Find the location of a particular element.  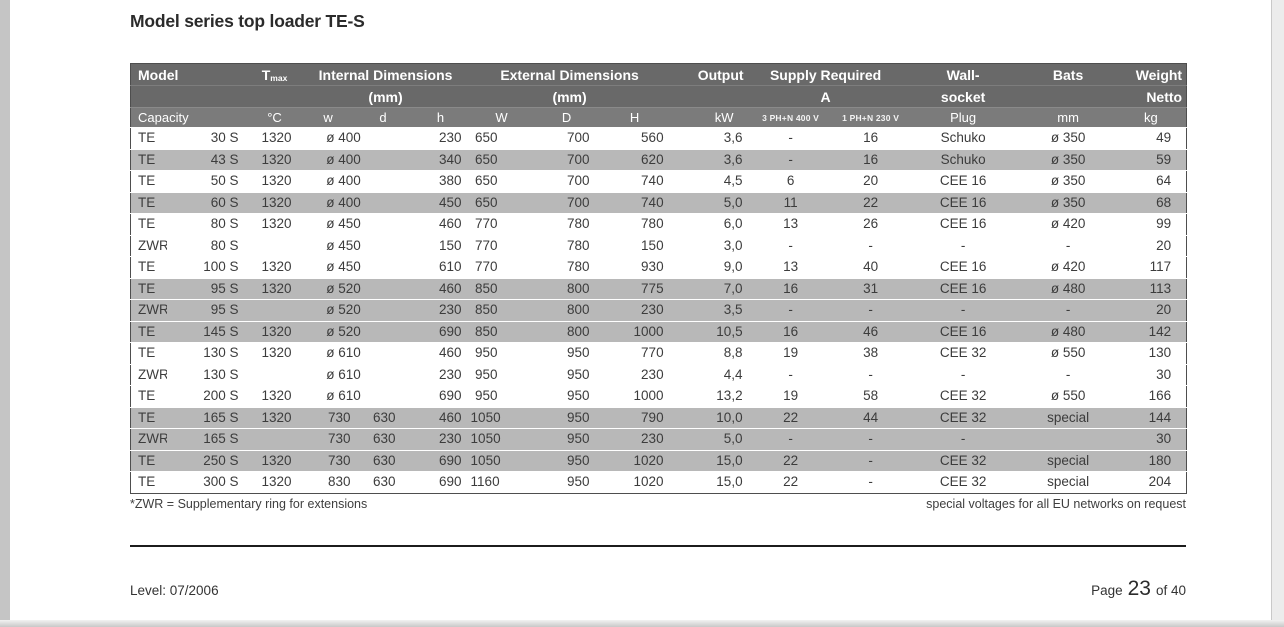

cell-model-size: 165 S is located at coordinates (221, 417).